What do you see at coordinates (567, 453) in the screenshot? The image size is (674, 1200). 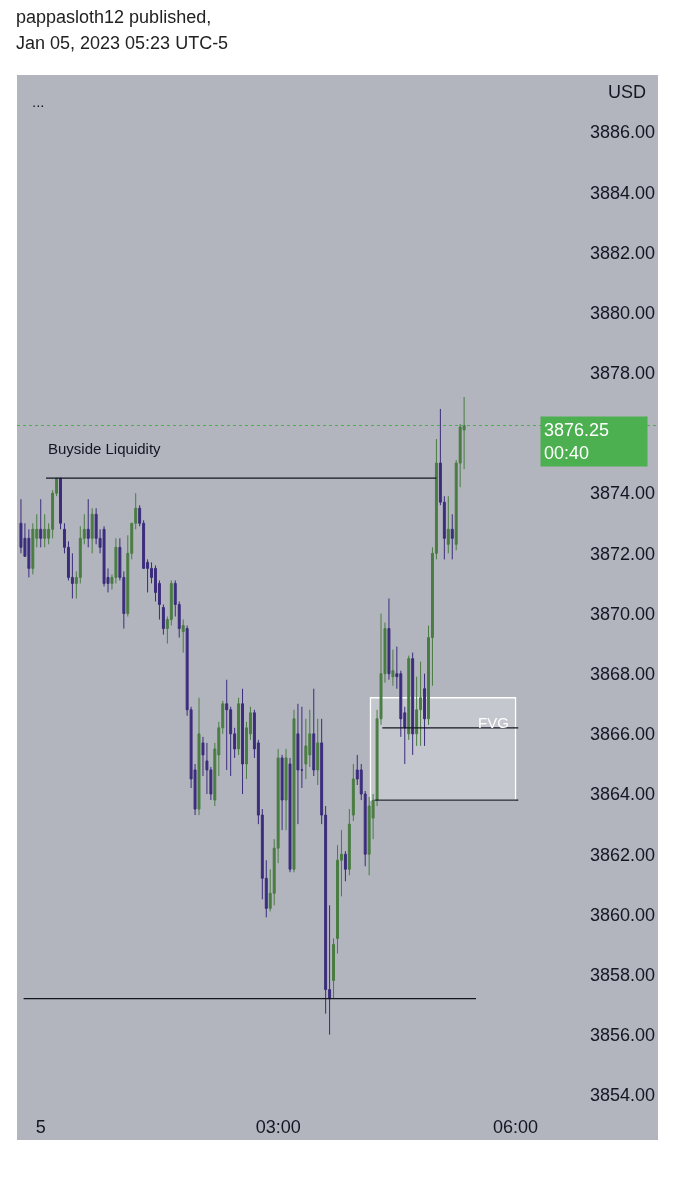 I see `annotation: 00:40` at bounding box center [567, 453].